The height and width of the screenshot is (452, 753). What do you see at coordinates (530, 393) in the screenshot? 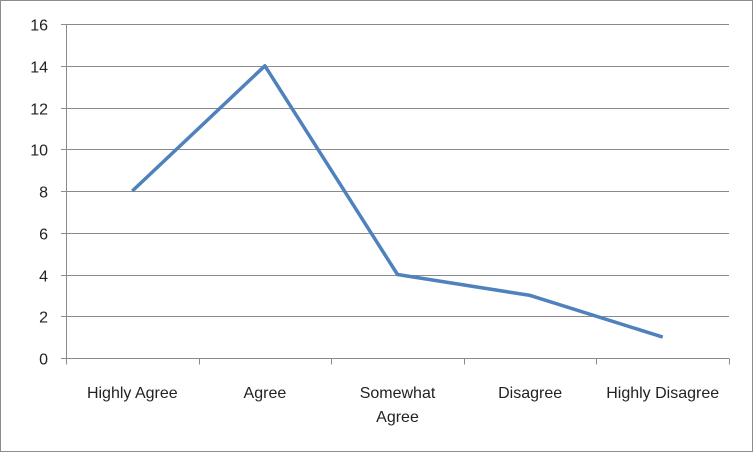
I see `x-tick-label-3: Disagree` at bounding box center [530, 393].